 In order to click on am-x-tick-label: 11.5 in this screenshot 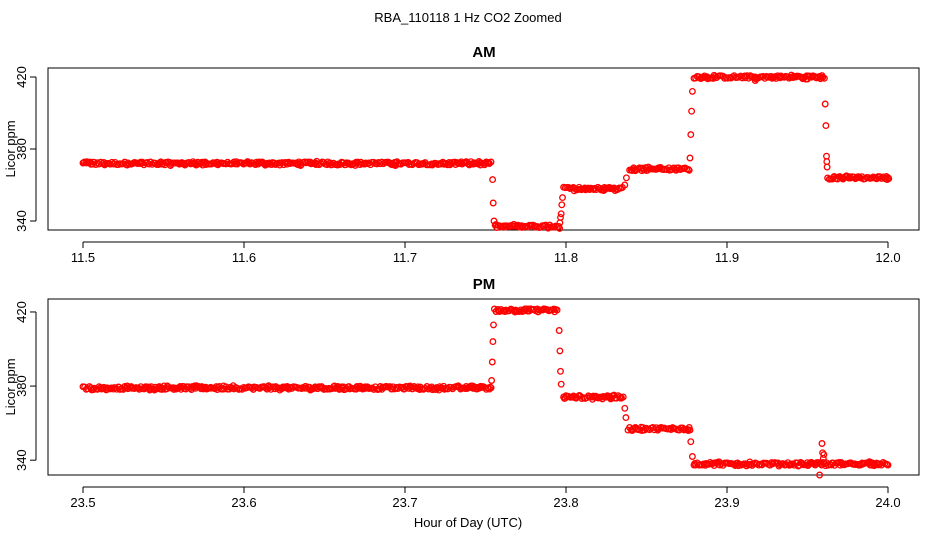, I will do `click(83, 257)`.